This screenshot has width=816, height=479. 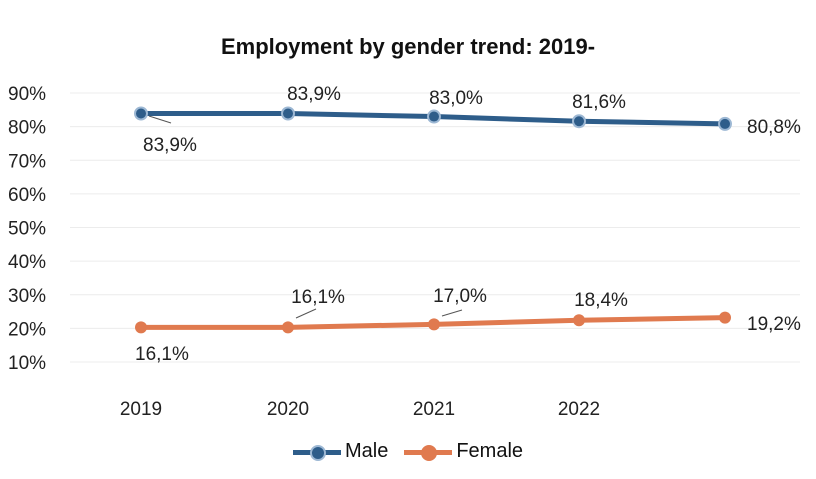 What do you see at coordinates (316, 452) in the screenshot?
I see `legend-swatch-male` at bounding box center [316, 452].